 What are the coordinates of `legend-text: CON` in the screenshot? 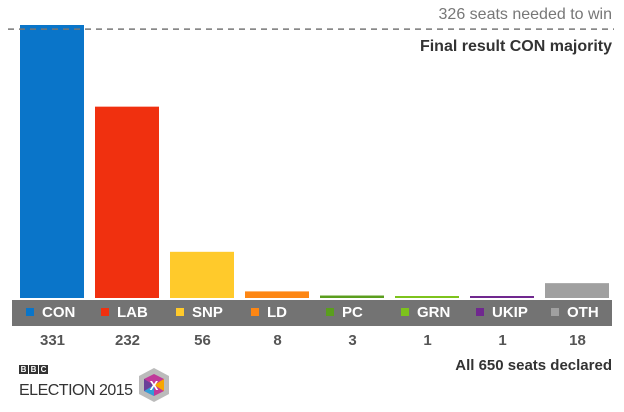 It's located at (59, 312).